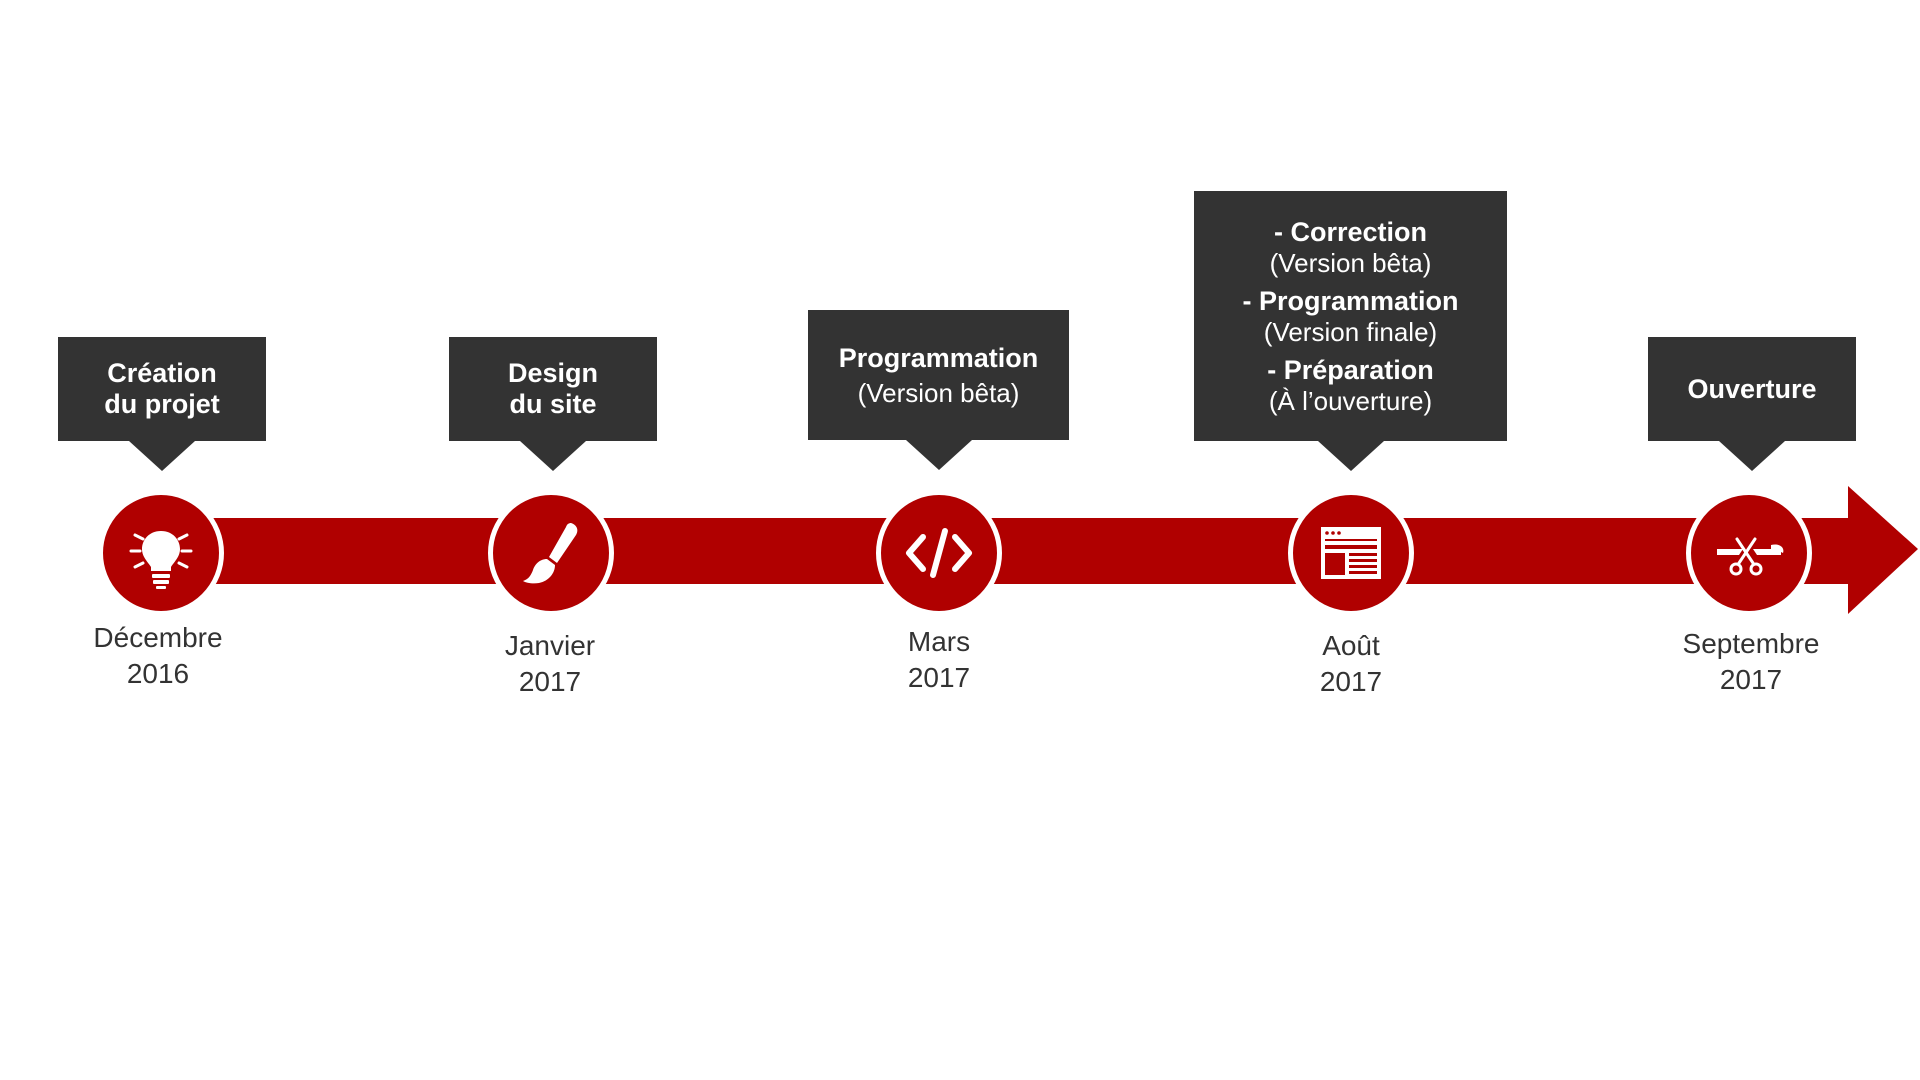 The height and width of the screenshot is (1080, 1920). What do you see at coordinates (550, 681) in the screenshot?
I see `date-design-year: 2017` at bounding box center [550, 681].